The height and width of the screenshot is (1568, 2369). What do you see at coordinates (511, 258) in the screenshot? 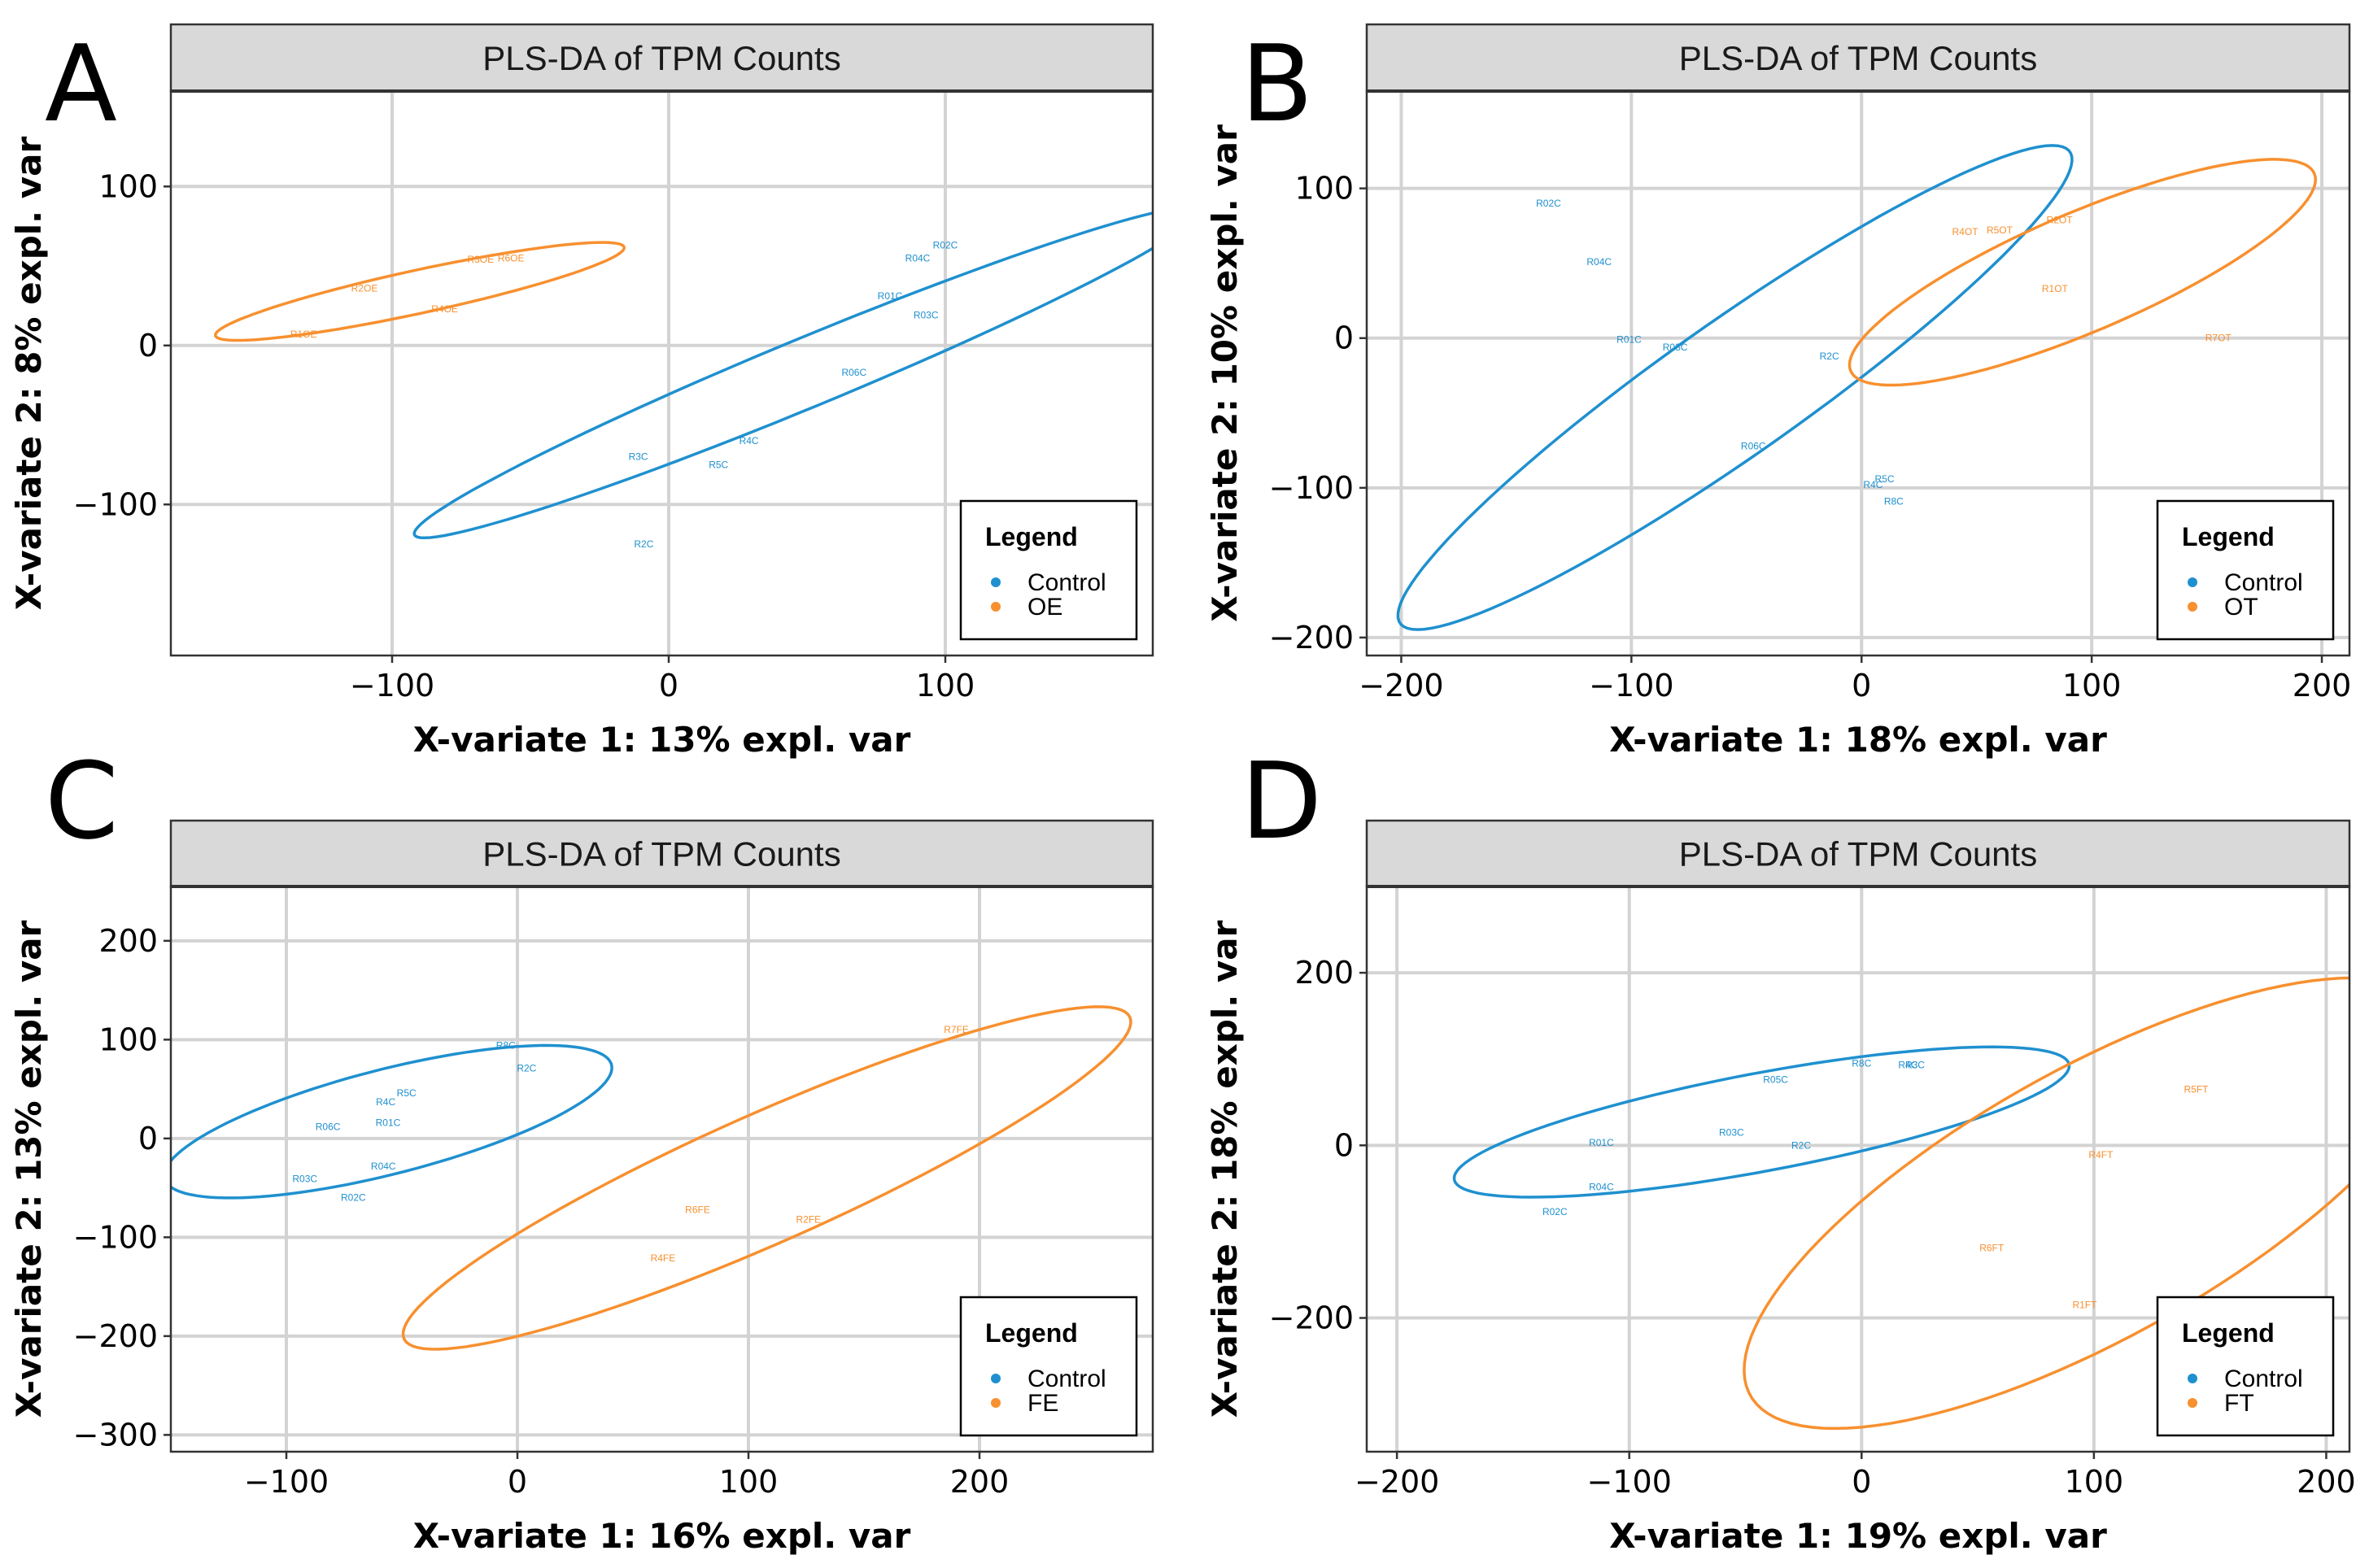
I see `sample-label-r6oe: R6OE` at bounding box center [511, 258].